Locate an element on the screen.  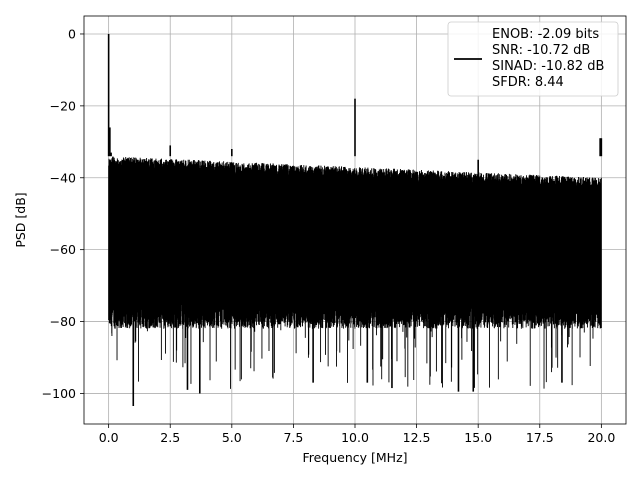
y-axis-label: PSD [dB] is located at coordinates (20, 219).